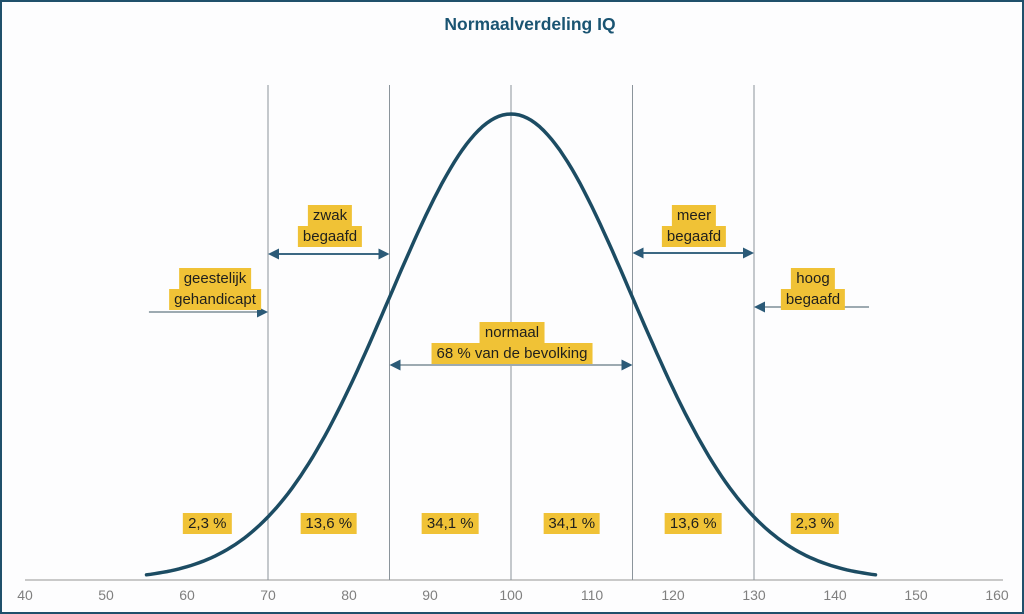  I want to click on annotation-line: 68 % van de bevolking, so click(512, 353).